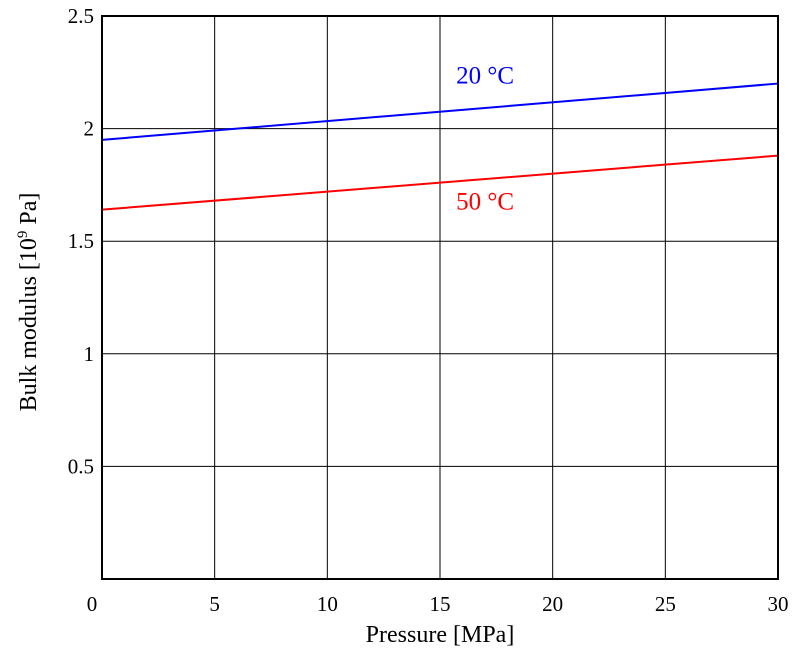 The height and width of the screenshot is (650, 792). I want to click on x-tick-label: 10, so click(327, 604).